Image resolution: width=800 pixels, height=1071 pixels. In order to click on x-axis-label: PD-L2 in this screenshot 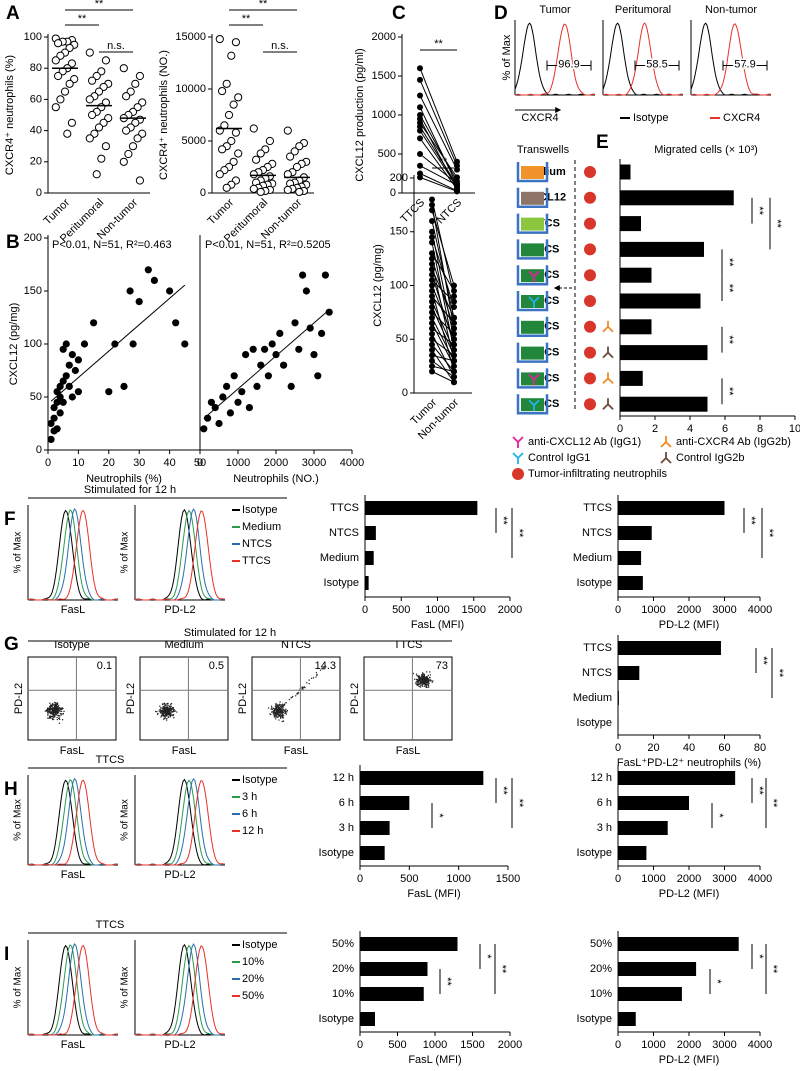, I will do `click(179, 875)`.